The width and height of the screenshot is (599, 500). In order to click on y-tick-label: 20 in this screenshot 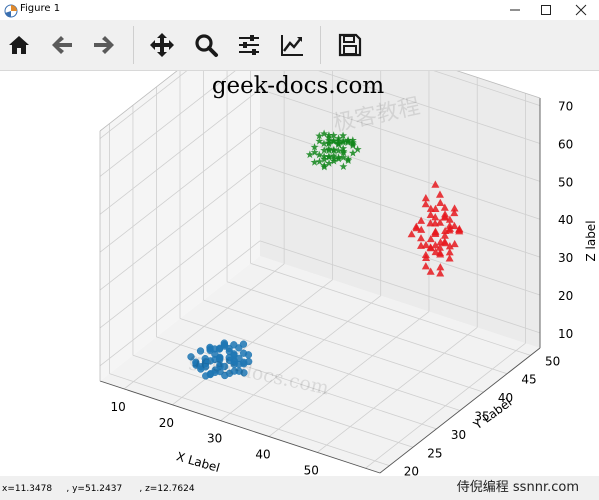, I will do `click(411, 470)`.